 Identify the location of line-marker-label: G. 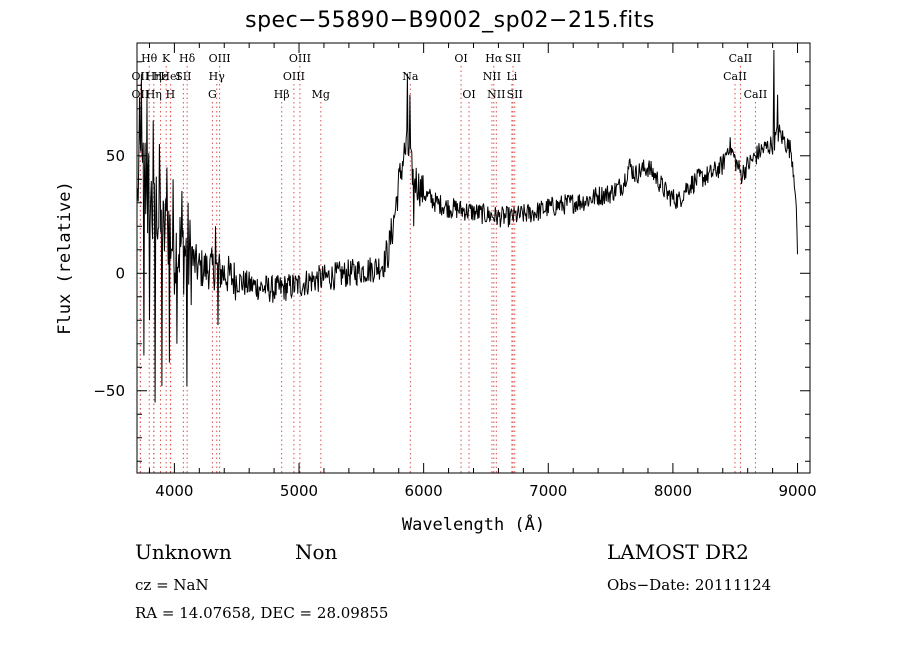
(212, 94).